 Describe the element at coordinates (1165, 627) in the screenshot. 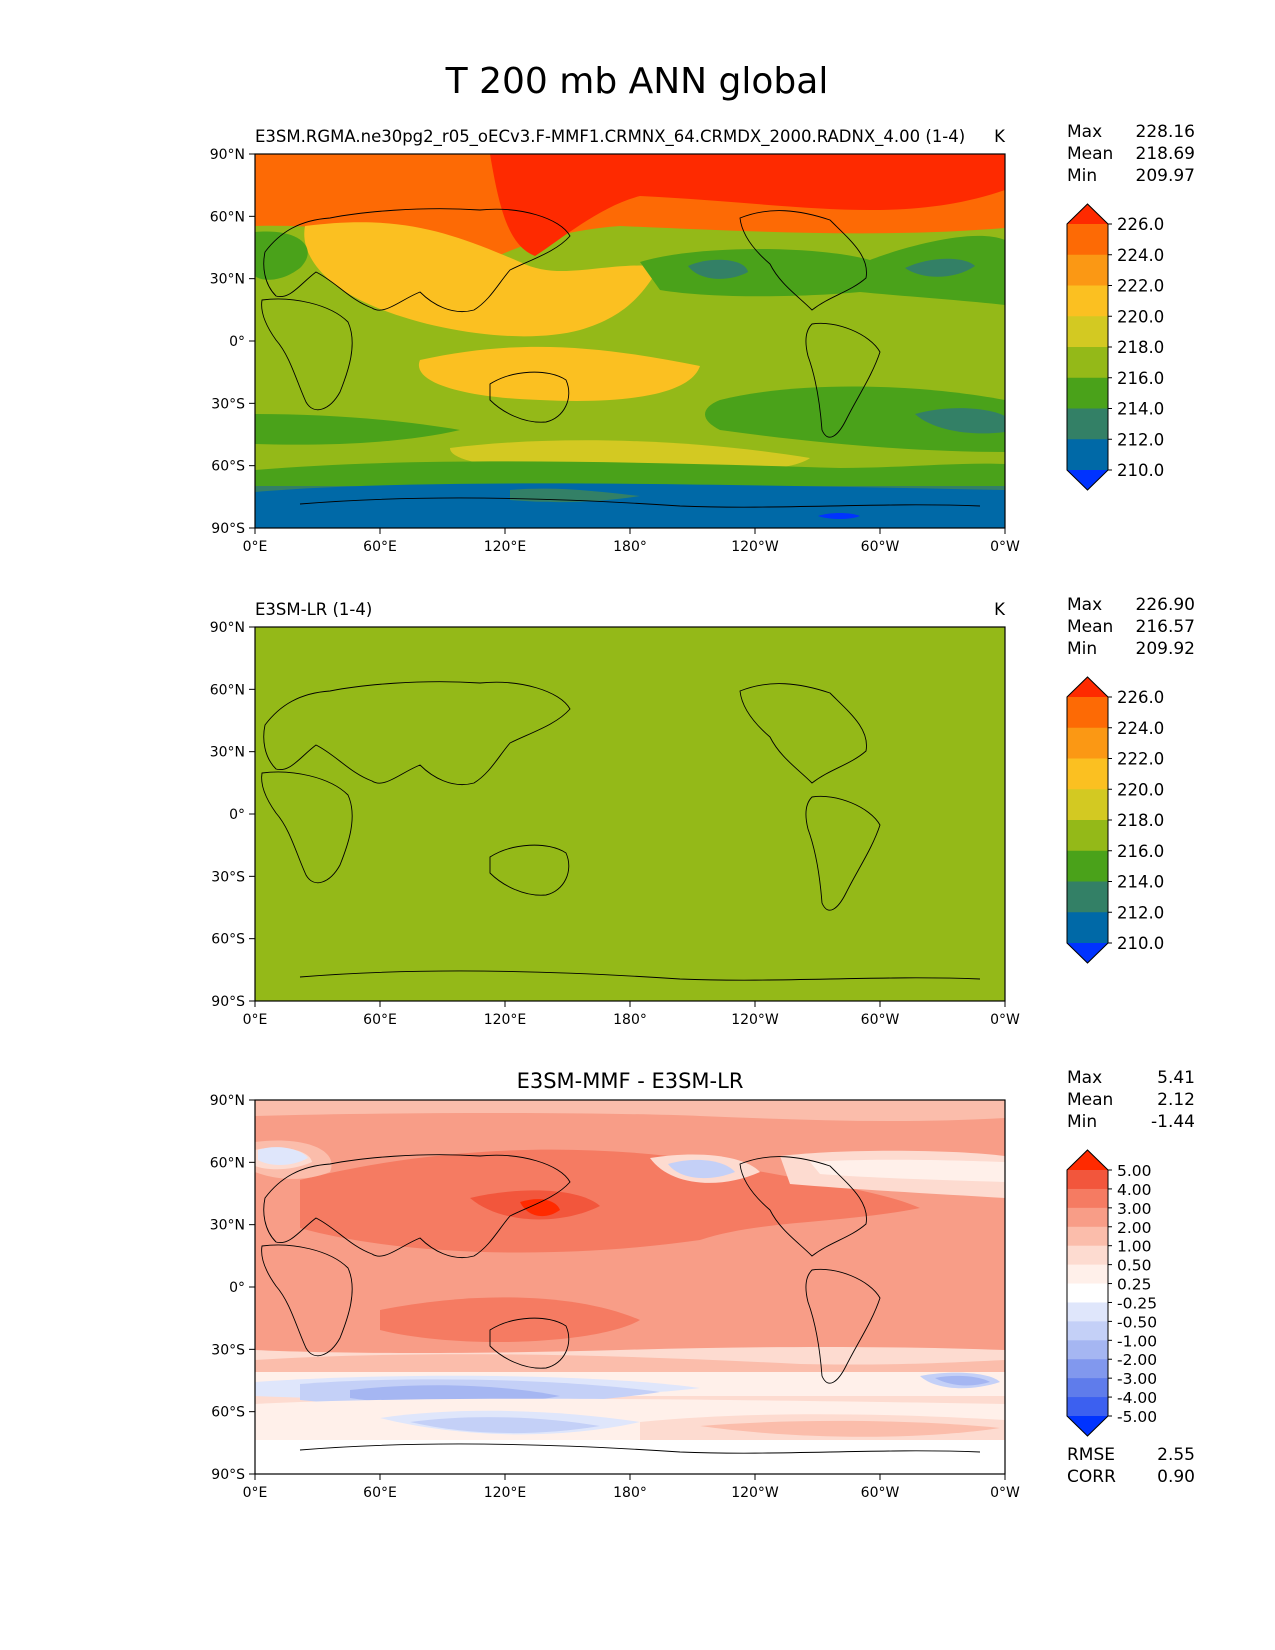

I see `stat-value-mean: 216.57` at that location.